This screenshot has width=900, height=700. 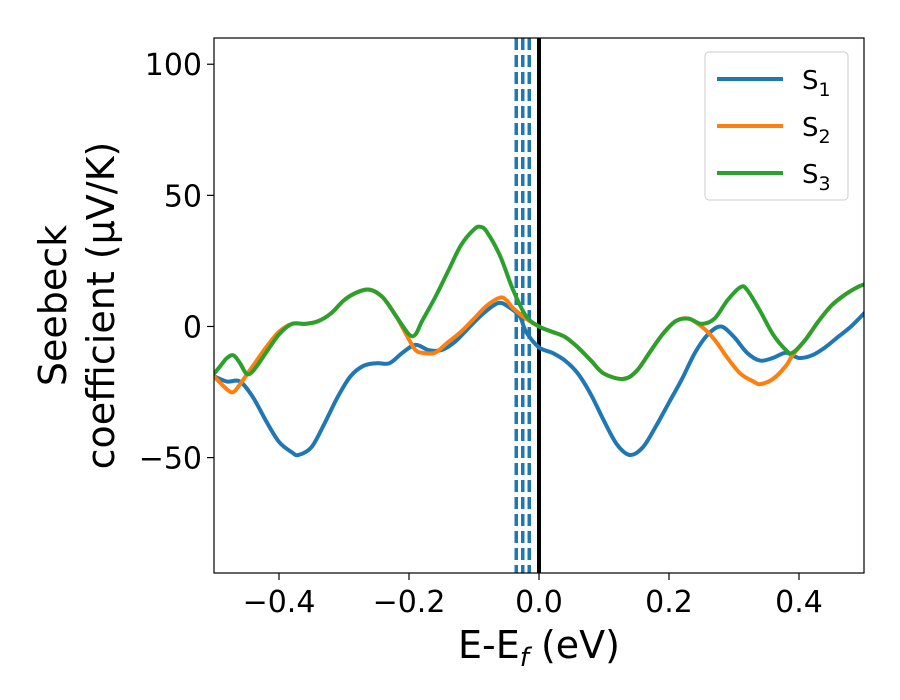 What do you see at coordinates (53, 305) in the screenshot?
I see `y-axis-label-line1: Seebeck` at bounding box center [53, 305].